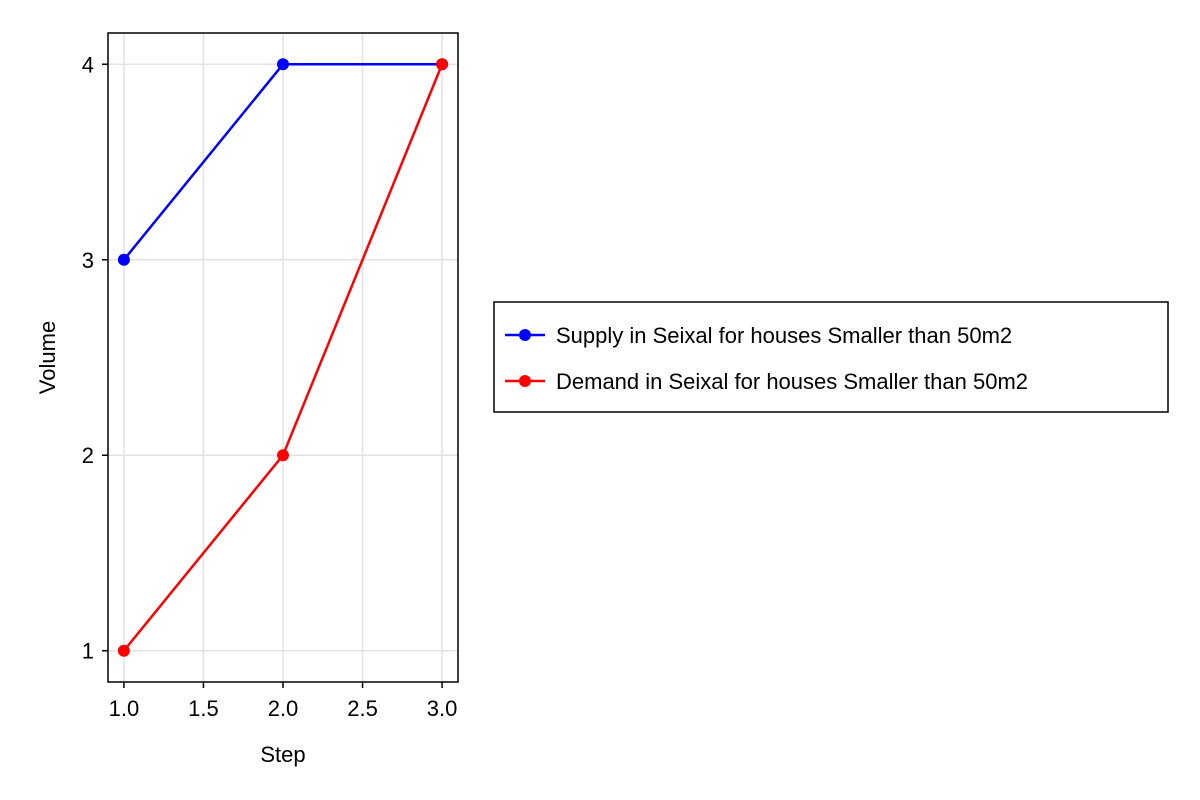 The width and height of the screenshot is (1200, 800). Describe the element at coordinates (47, 357) in the screenshot. I see `y-axis-title: Volume` at that location.